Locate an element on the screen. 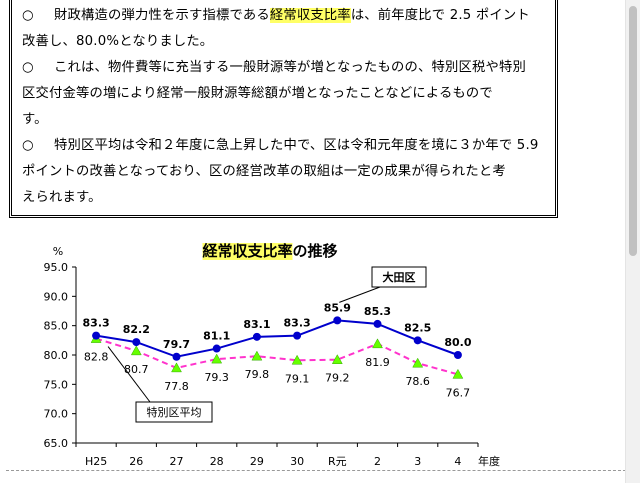 Image resolution: width=640 pixels, height=483 pixels. average-data-label: 77.8 is located at coordinates (176, 386).